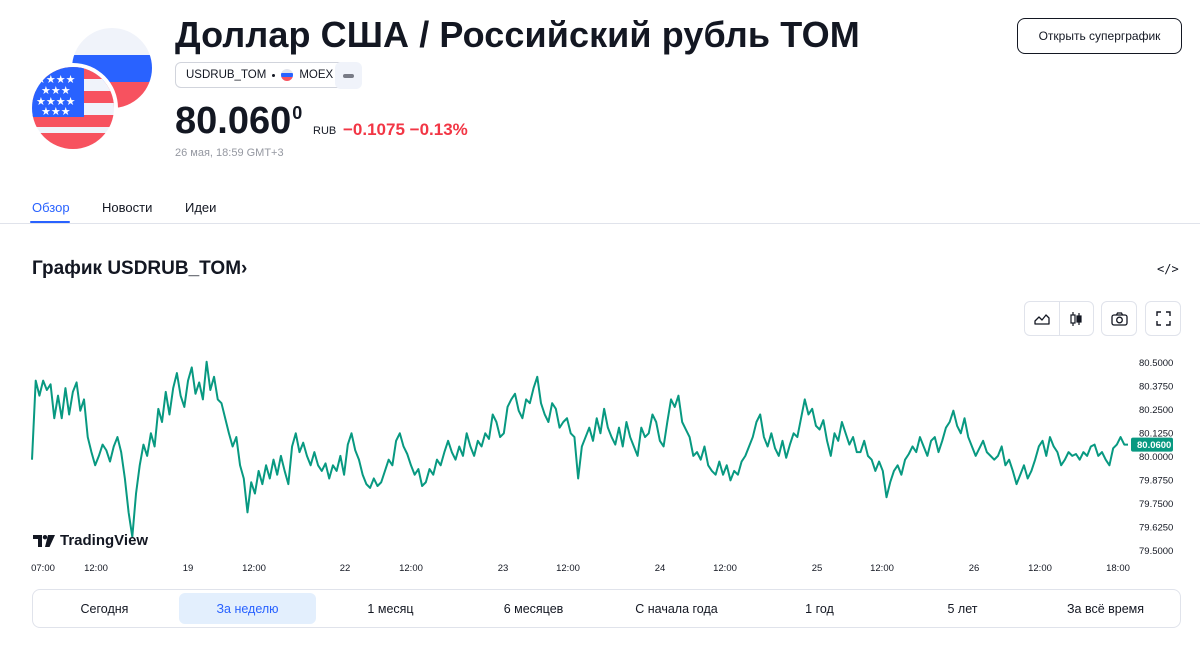  I want to click on x-tick-label: 26, so click(974, 568).